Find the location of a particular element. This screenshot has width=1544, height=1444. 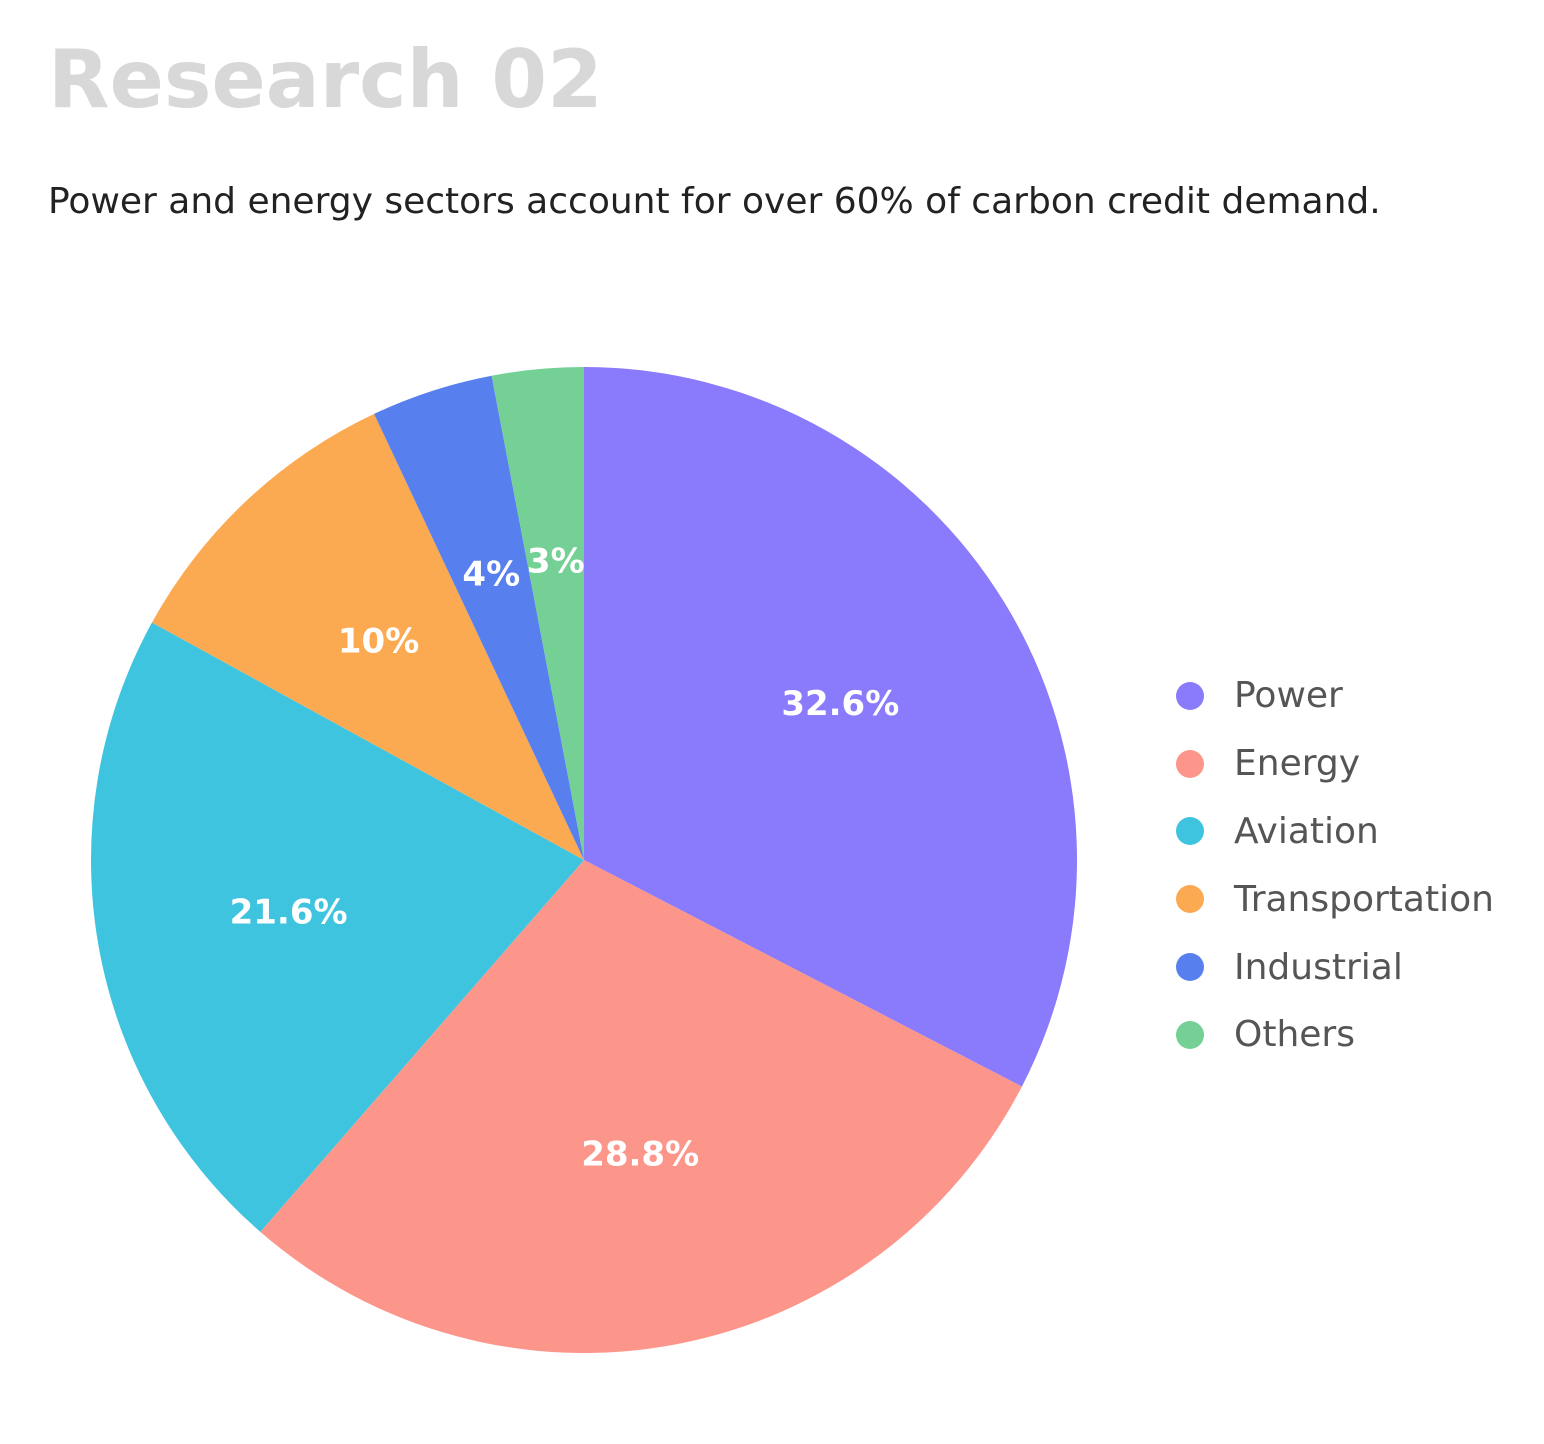

page-title: Research 02 is located at coordinates (325, 79).